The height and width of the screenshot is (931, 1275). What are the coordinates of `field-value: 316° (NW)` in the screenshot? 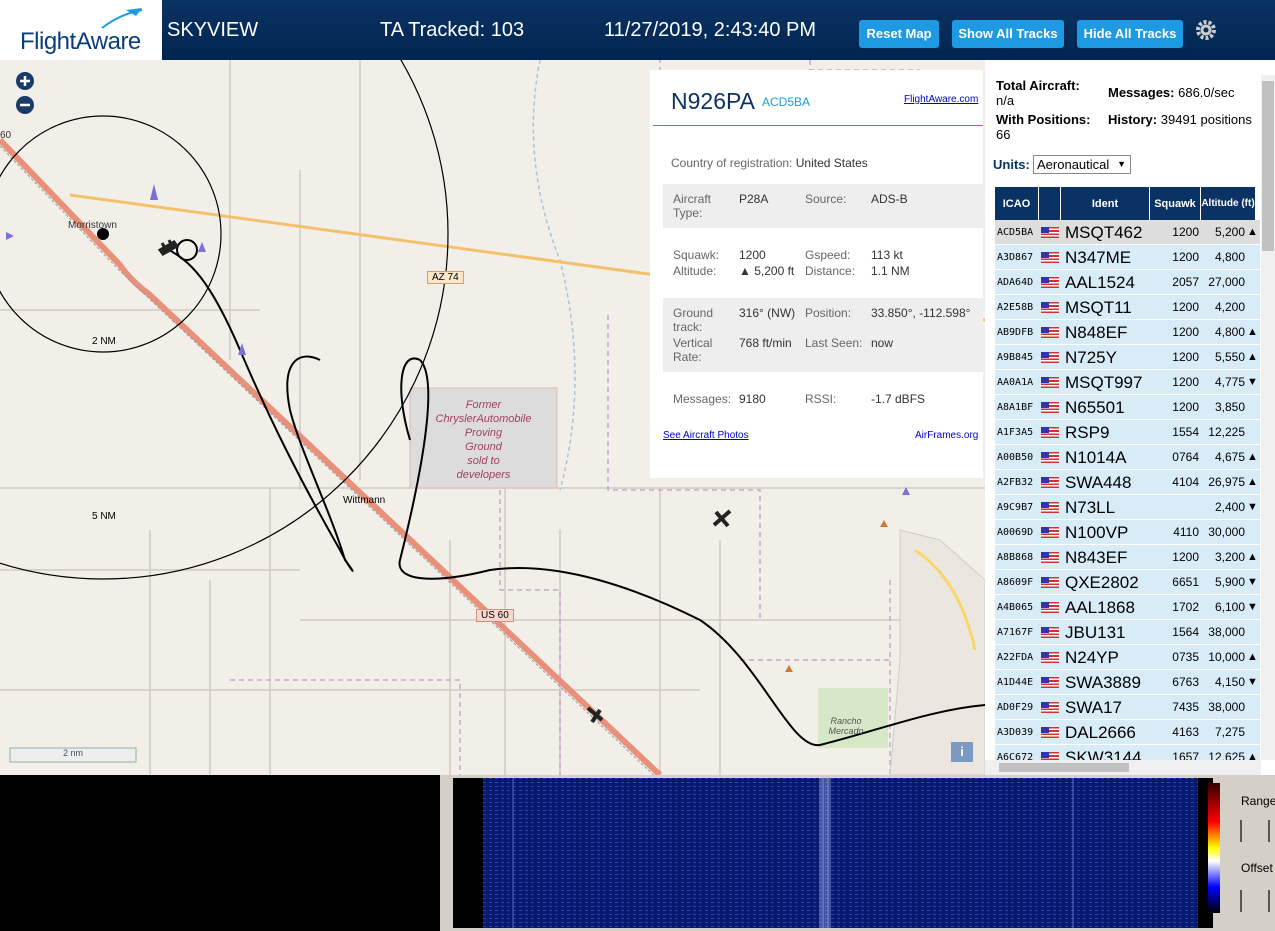 It's located at (767, 313).